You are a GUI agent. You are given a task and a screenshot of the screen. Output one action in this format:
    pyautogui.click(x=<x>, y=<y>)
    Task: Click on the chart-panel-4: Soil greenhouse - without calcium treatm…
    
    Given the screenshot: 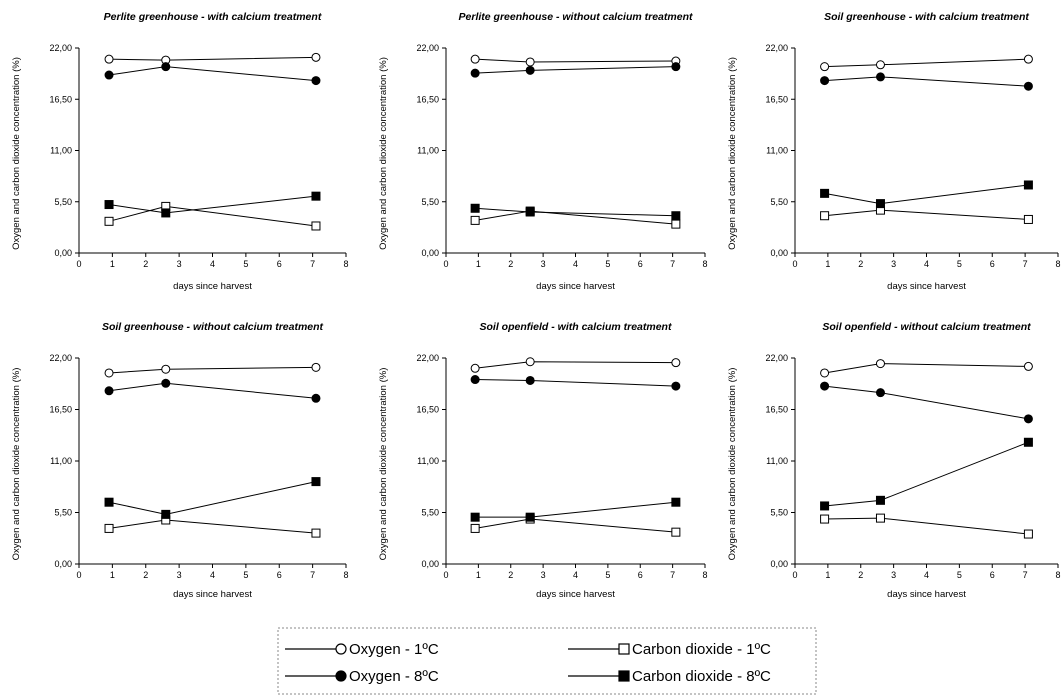 What is the action you would take?
    pyautogui.click(x=180, y=460)
    